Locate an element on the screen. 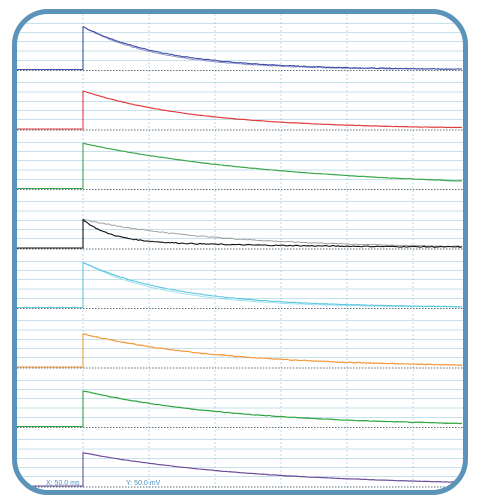  y-scale-label: Y: 50.0 mV is located at coordinates (143, 483).